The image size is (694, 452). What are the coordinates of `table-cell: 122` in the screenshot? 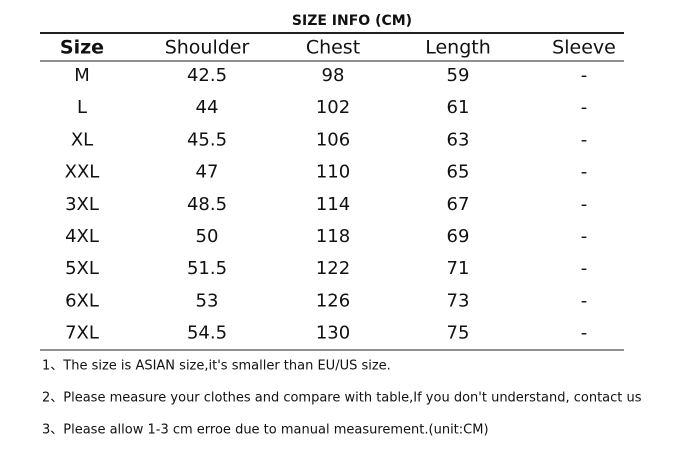 It's located at (333, 268).